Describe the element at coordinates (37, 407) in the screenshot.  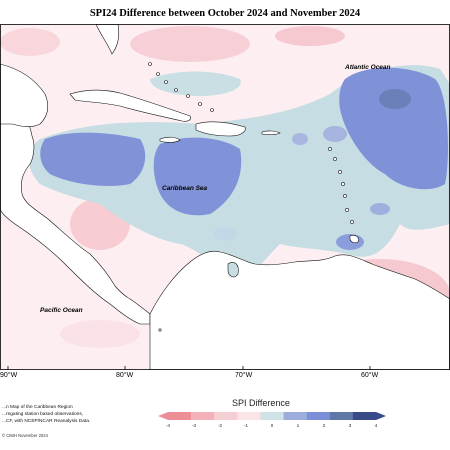
I see `footnote-line: ...n Map of the Caribbean Region` at that location.